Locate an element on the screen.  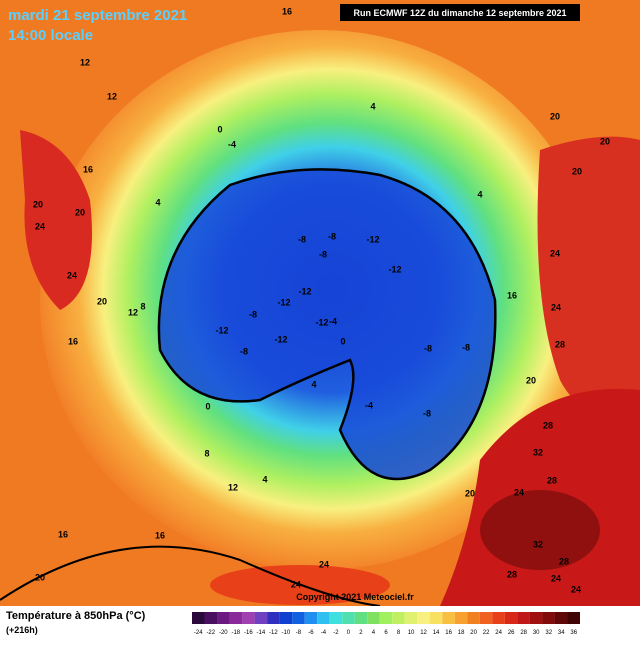
run-box is located at coordinates (460, 12).